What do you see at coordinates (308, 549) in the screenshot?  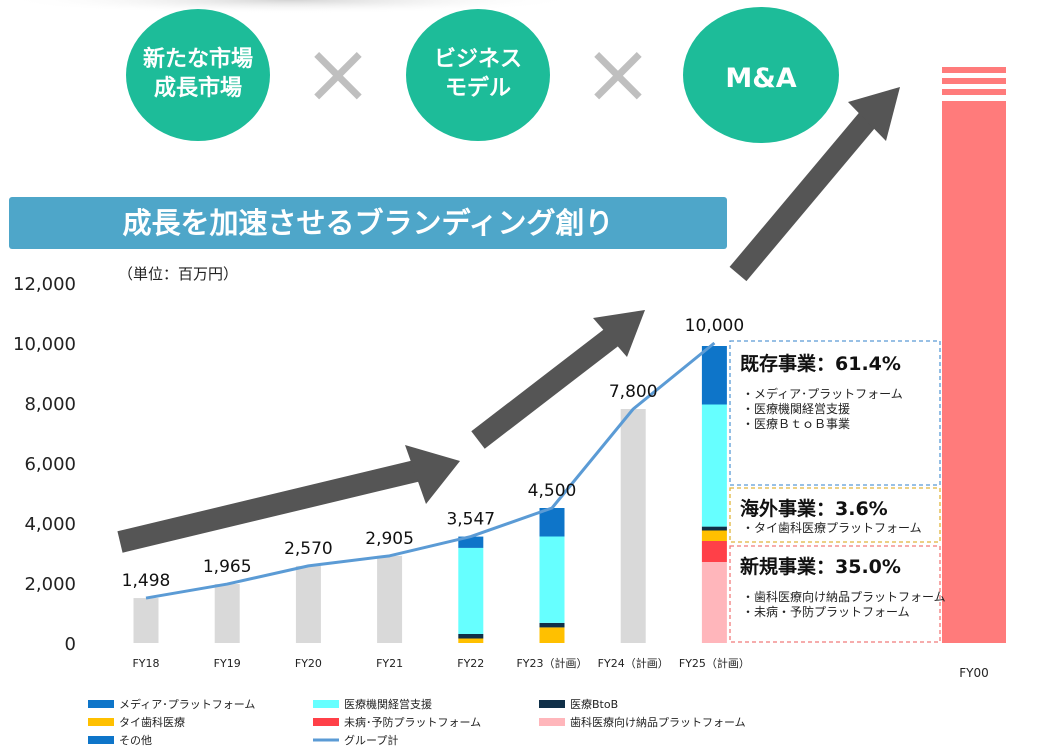 I see `total-label-2: 2,570` at bounding box center [308, 549].